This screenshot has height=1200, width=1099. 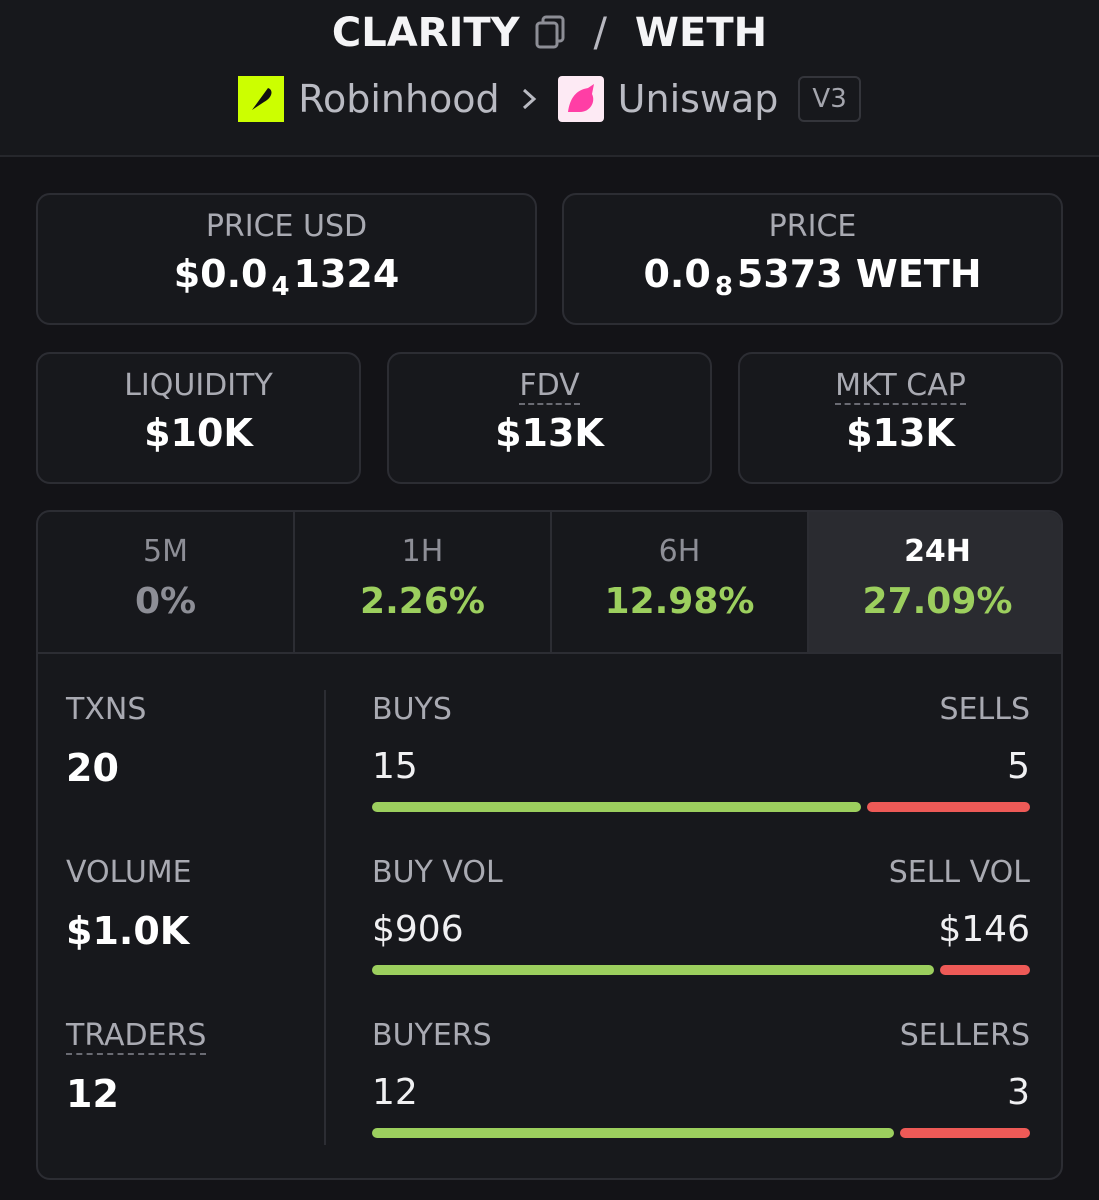 I want to click on zero-count: 4, so click(x=280, y=287).